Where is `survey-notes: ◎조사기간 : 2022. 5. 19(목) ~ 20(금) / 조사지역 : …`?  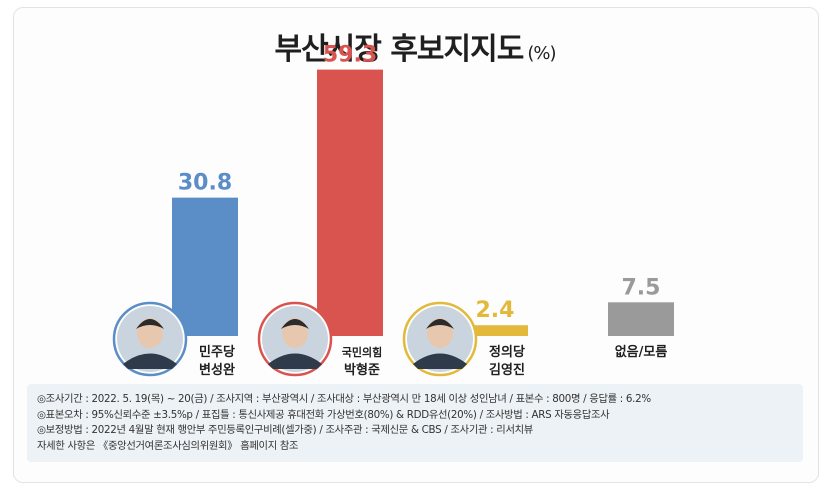
survey-notes: ◎조사기간 : 2022. 5. 19(목) ~ 20(금) / 조사지역 : … is located at coordinates (415, 423).